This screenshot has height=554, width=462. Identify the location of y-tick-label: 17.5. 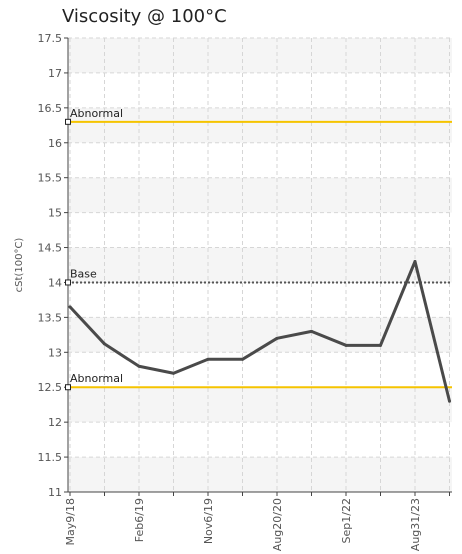
(50, 38).